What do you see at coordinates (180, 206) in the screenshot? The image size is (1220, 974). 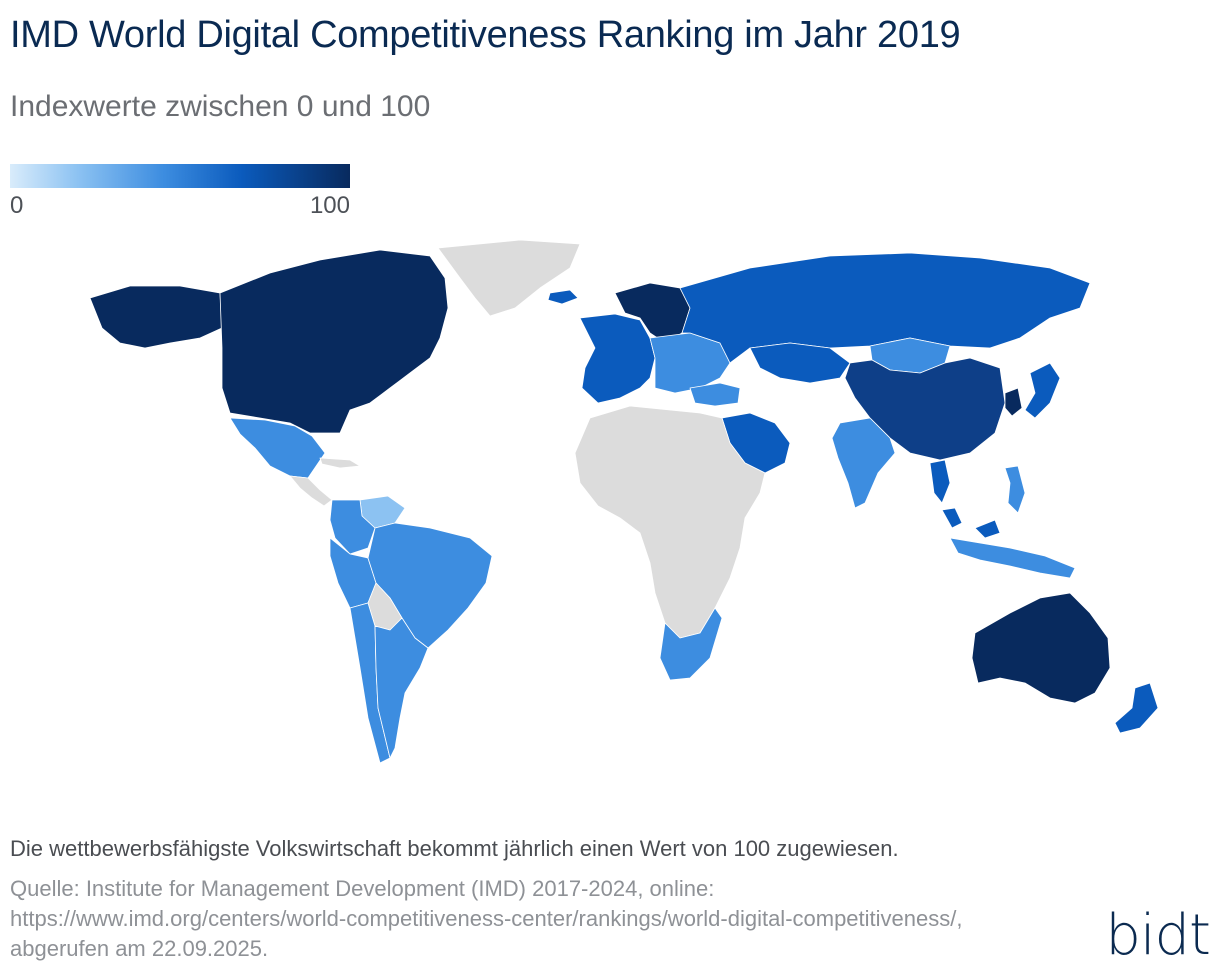 I see `legend-labels: 0 100` at bounding box center [180, 206].